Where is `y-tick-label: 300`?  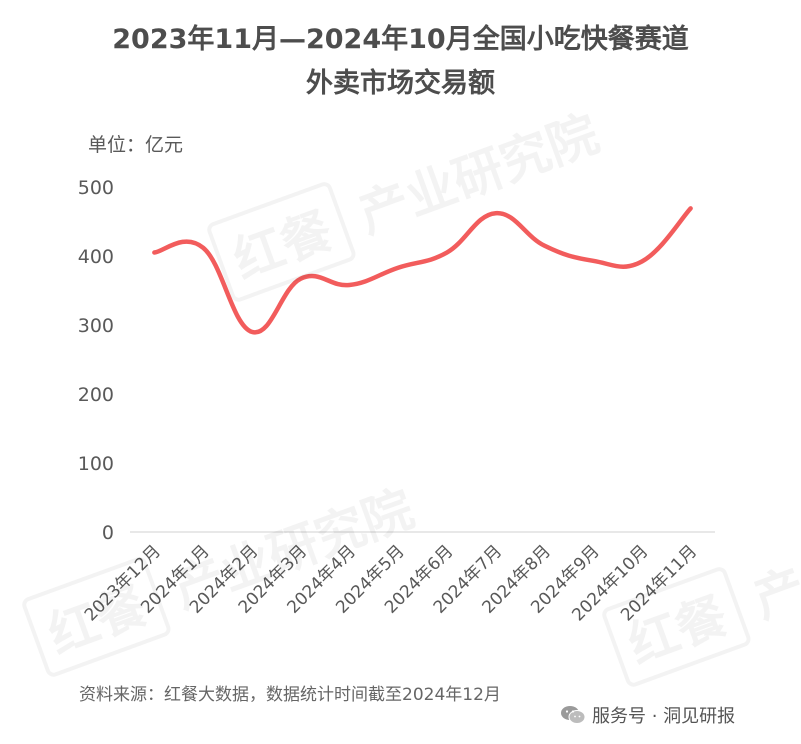 y-tick-label: 300 is located at coordinates (96, 326).